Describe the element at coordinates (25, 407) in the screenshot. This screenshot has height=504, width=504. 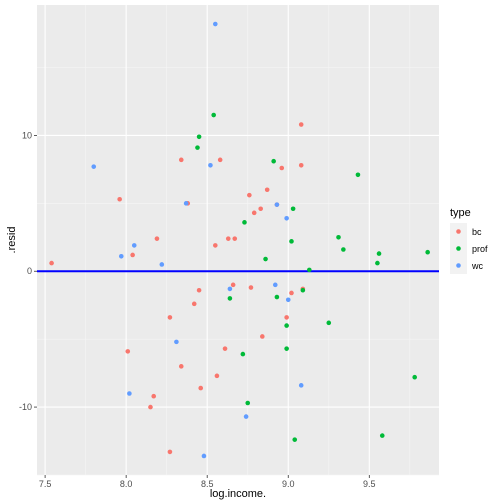
I see `y-tick-label: -10` at that location.